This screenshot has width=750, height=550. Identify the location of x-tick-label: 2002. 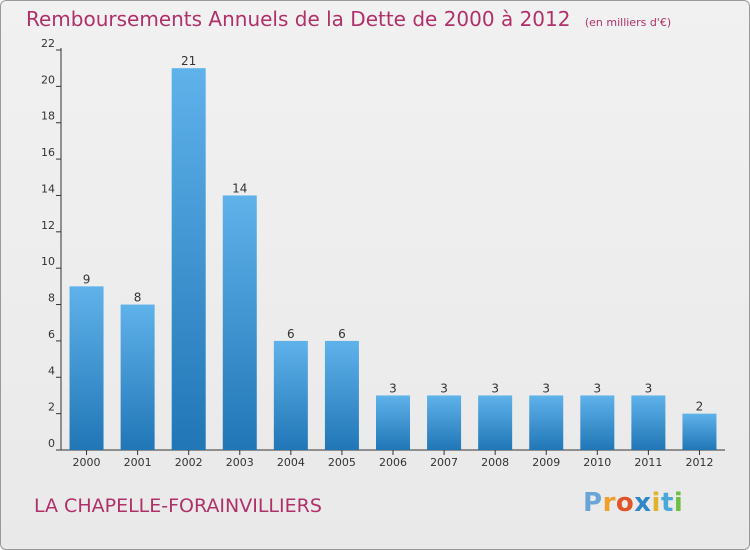
(189, 462).